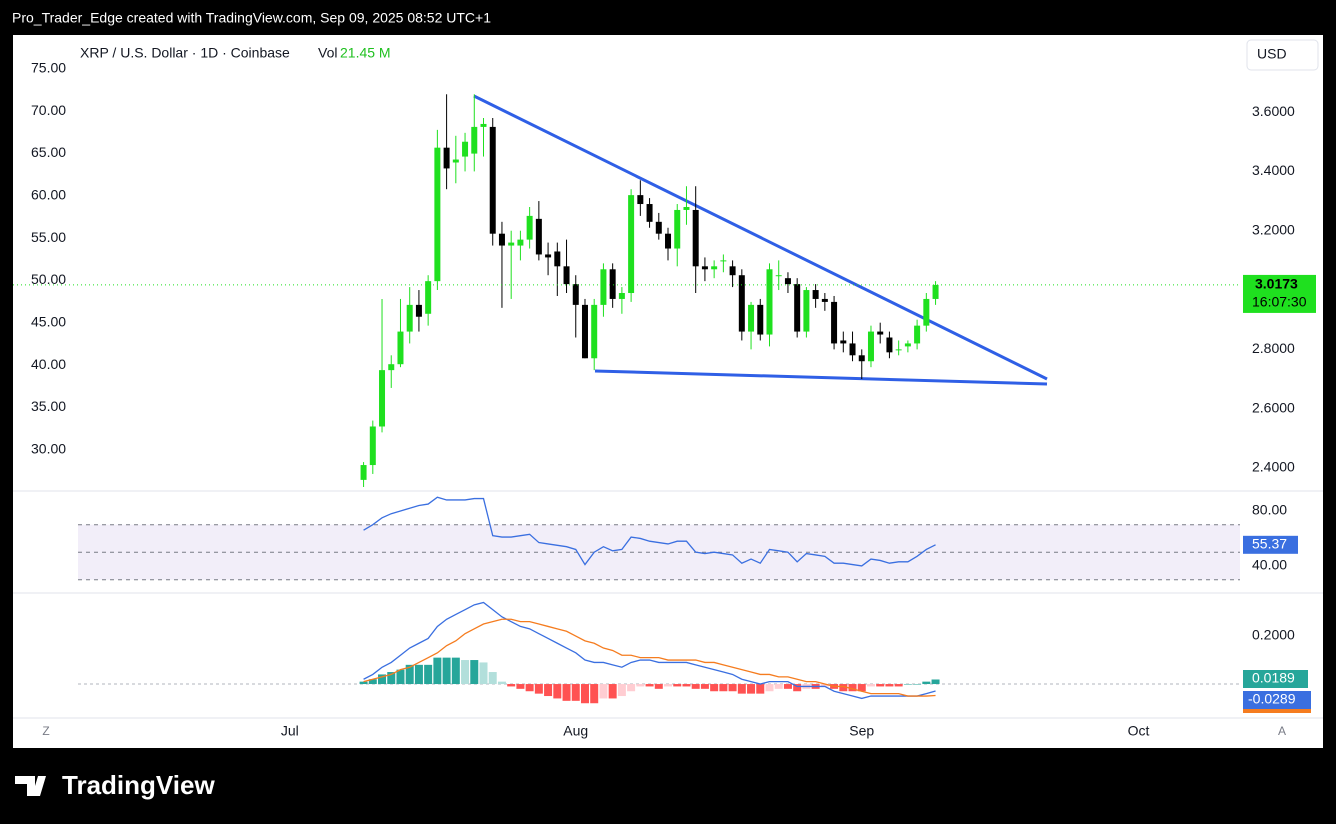 The height and width of the screenshot is (824, 1336). I want to click on rsi-line, so click(649, 531).